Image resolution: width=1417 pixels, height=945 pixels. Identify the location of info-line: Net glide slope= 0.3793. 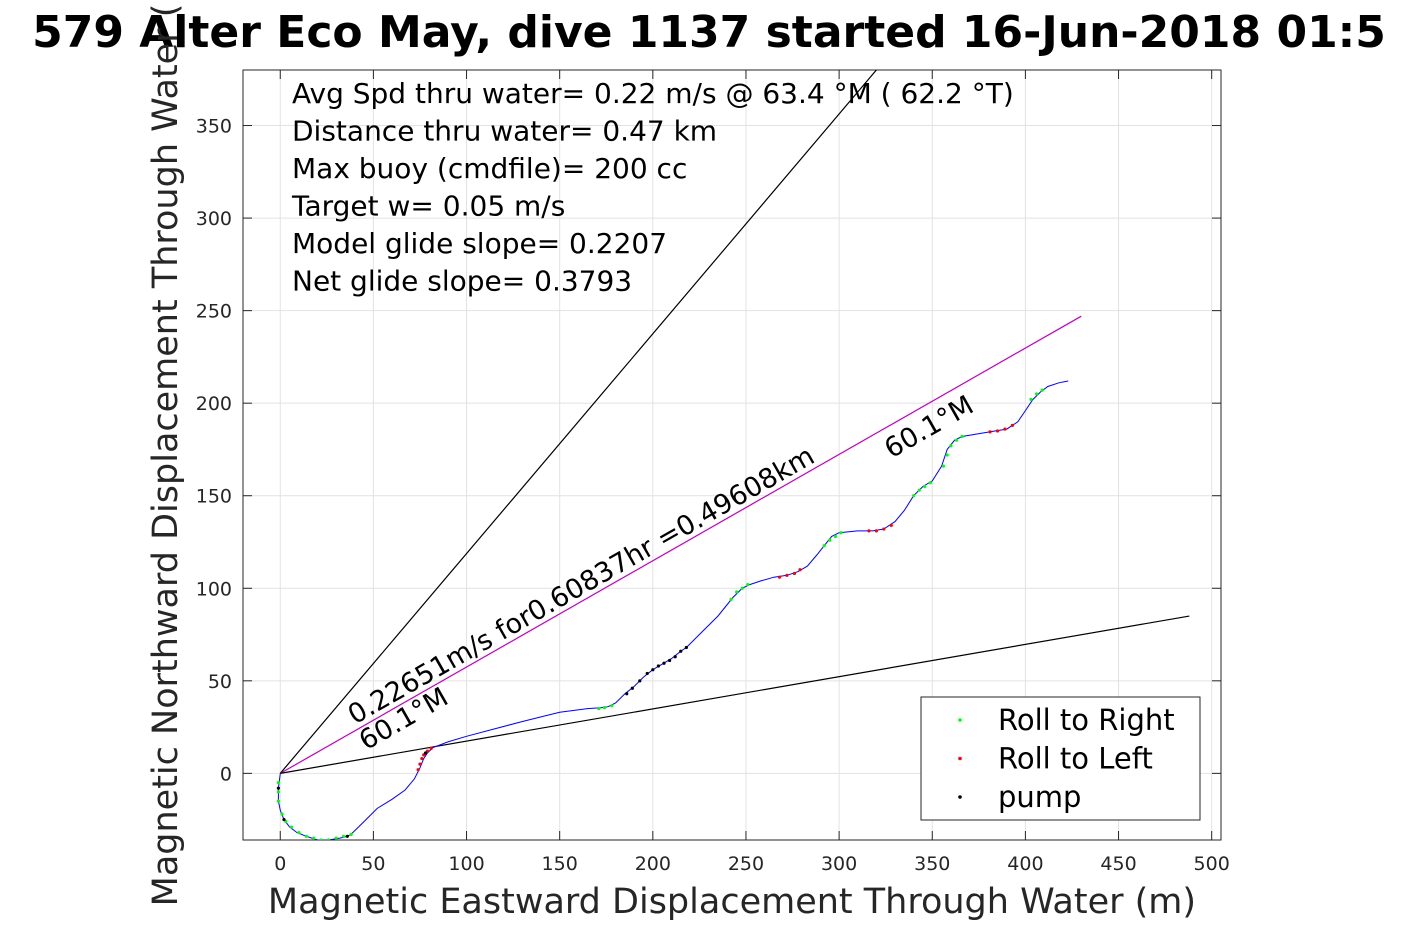
(462, 281).